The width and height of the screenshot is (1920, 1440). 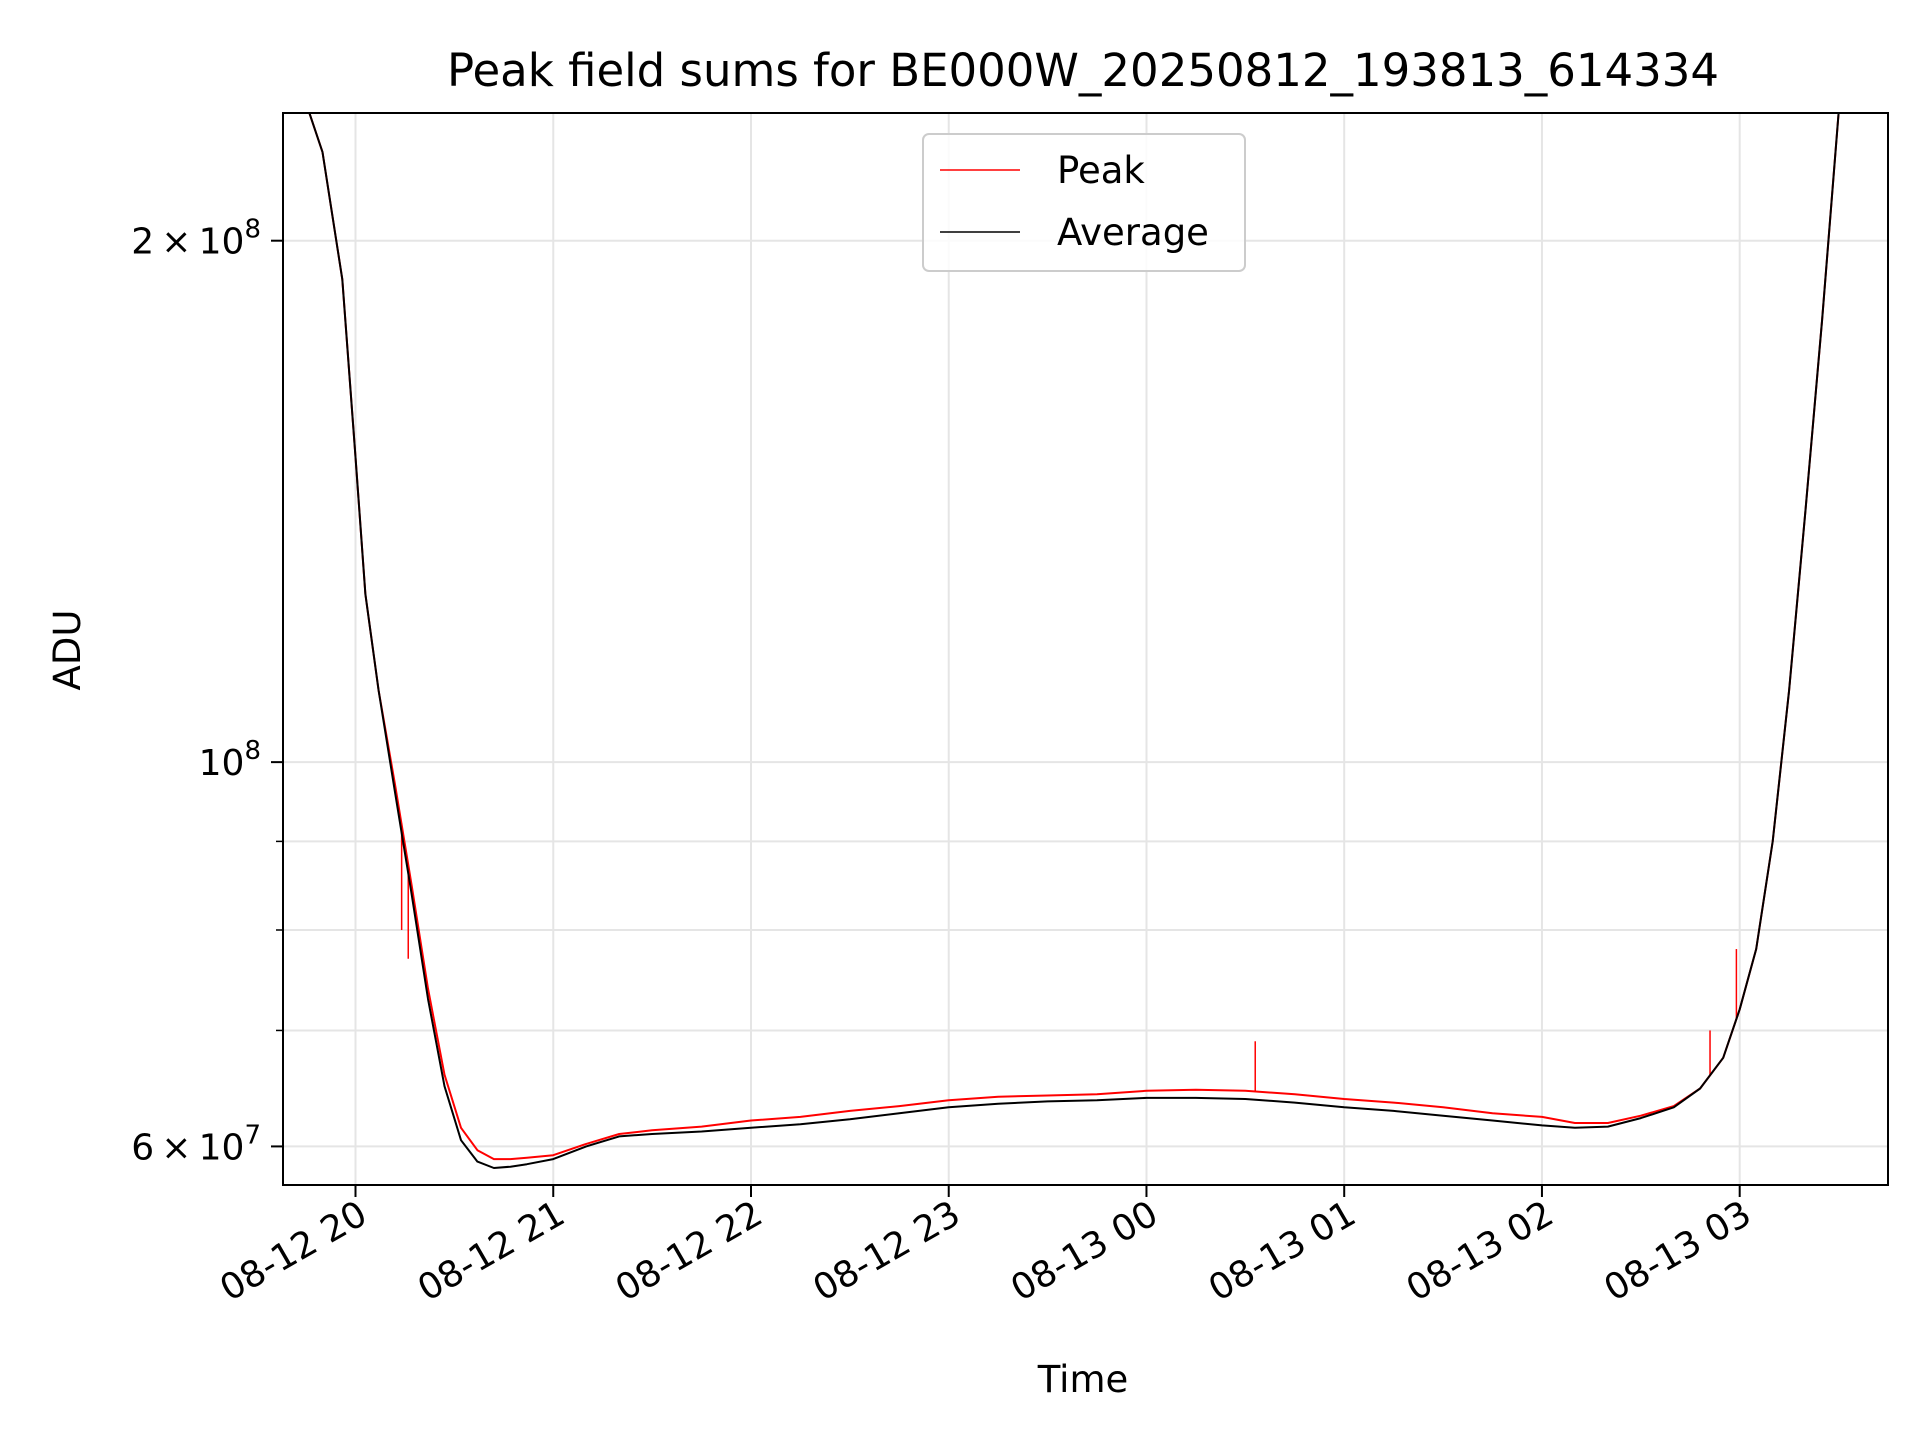 I want to click on legend-label-peak: Peak, so click(x=1101, y=170).